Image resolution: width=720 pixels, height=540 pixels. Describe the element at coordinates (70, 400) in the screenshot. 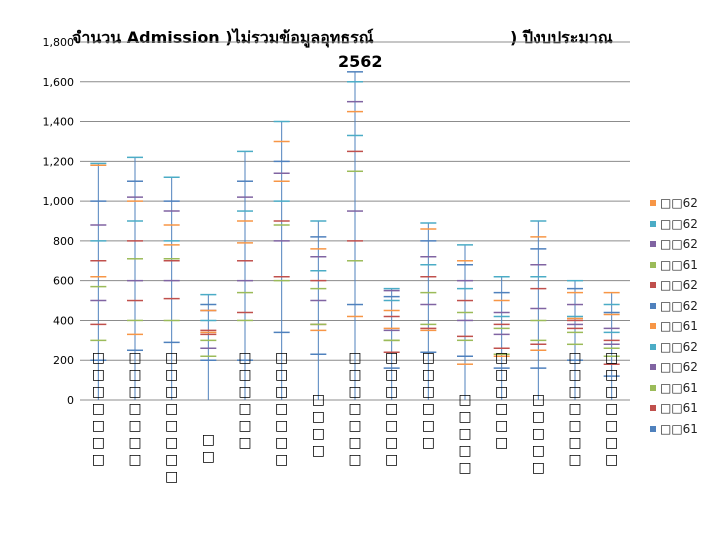

I see `y-tick-label: 0` at that location.